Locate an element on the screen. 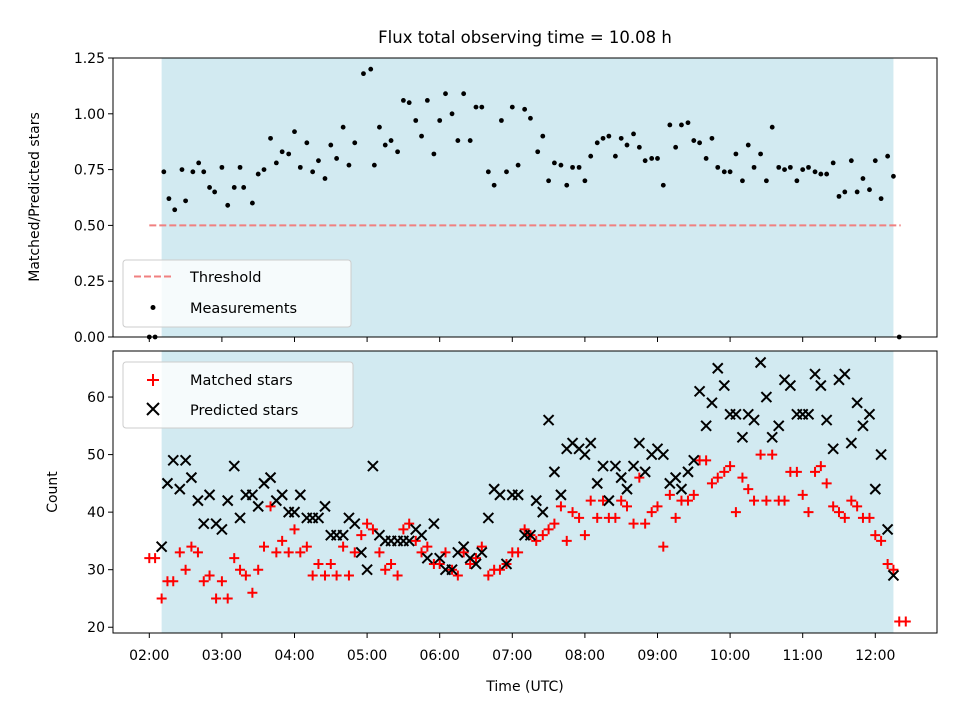 The height and width of the screenshot is (720, 960). top-ytick-label: 1.00 is located at coordinates (89, 115).